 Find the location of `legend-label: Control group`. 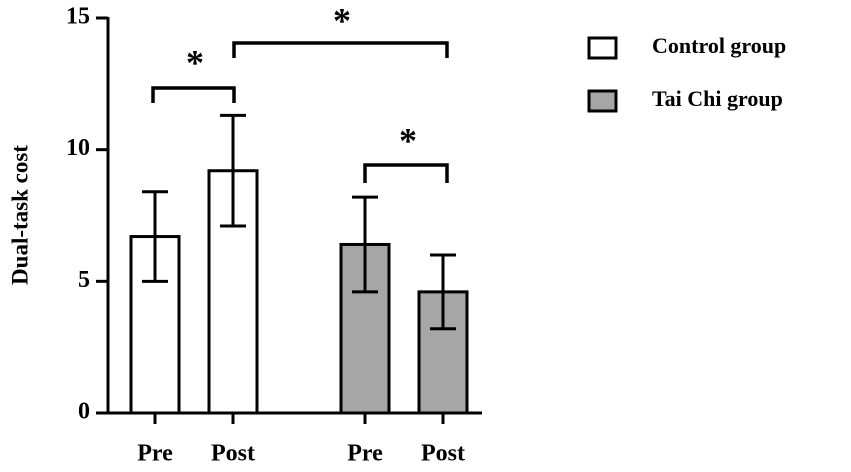

legend-label: Control group is located at coordinates (719, 45).